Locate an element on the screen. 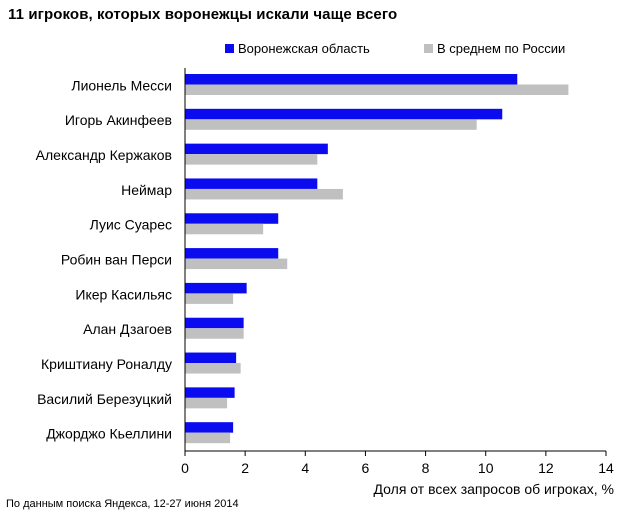  x-tick-label-2: 2 is located at coordinates (245, 468).